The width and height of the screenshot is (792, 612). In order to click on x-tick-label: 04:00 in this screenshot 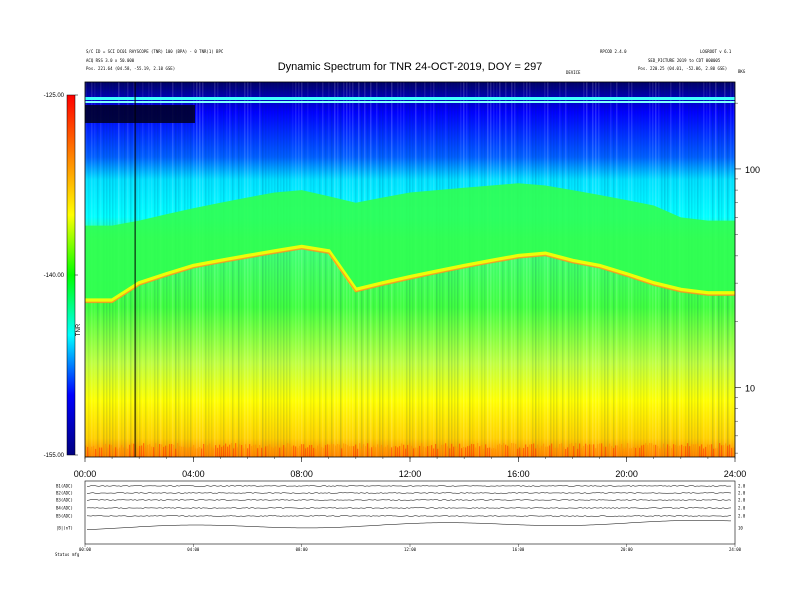, I will do `click(193, 474)`.